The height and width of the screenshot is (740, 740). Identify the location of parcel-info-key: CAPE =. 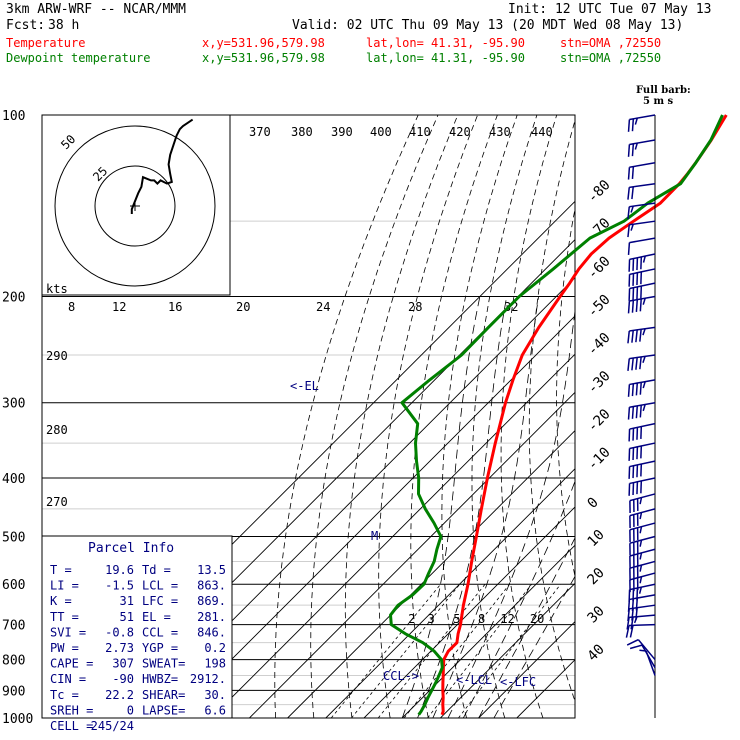
(71, 664).